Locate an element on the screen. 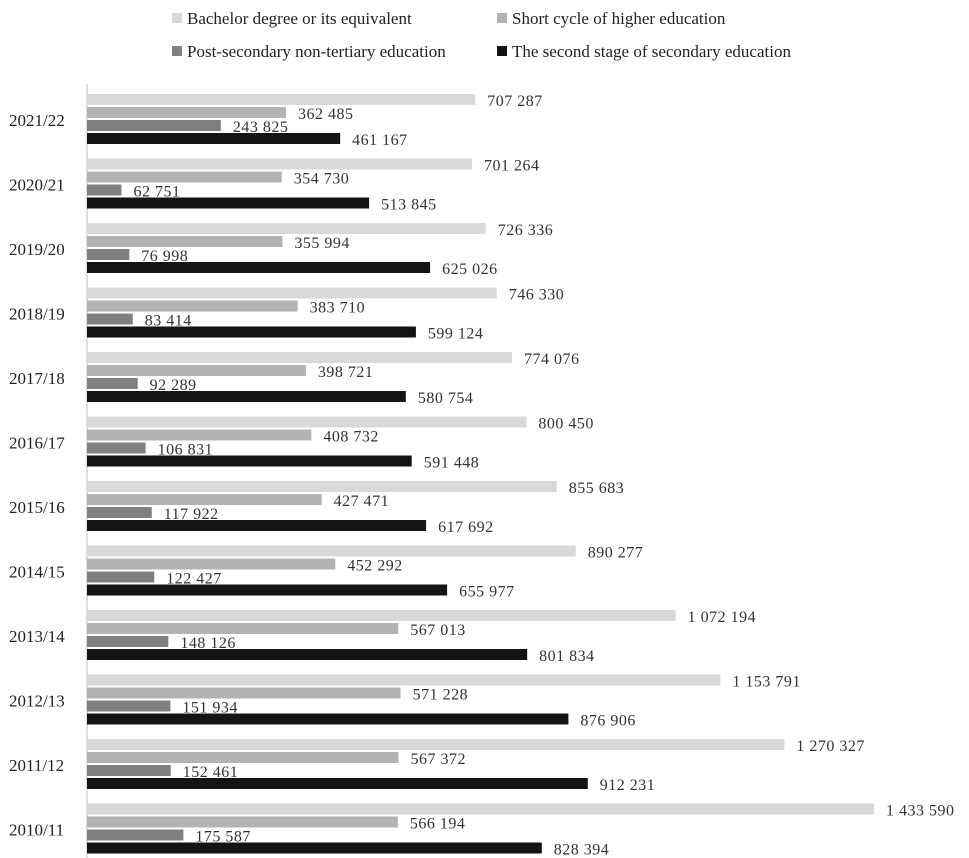 The width and height of the screenshot is (969, 858). data-label: 625 026 is located at coordinates (470, 269).